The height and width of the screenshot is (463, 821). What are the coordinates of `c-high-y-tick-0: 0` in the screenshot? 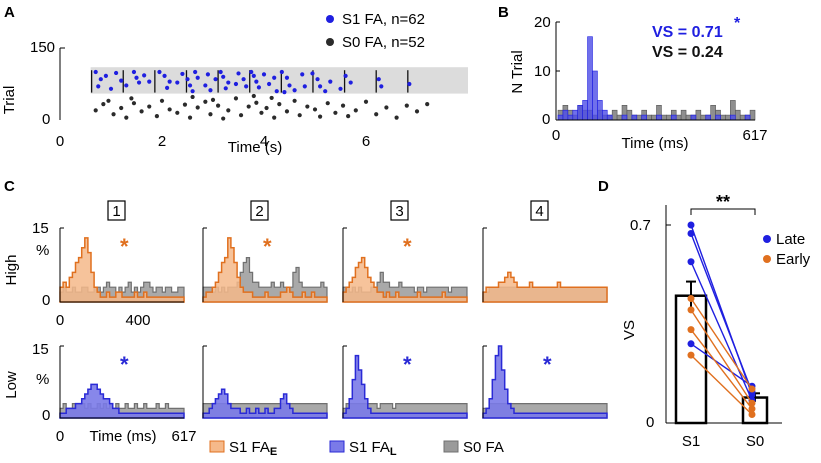 It's located at (46, 300).